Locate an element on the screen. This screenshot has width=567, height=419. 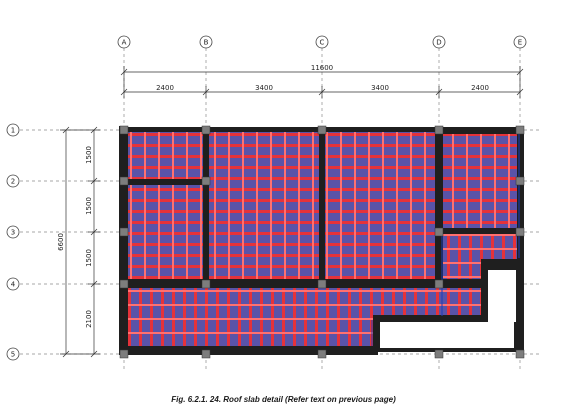
column-d5 is located at coordinates (439, 354).